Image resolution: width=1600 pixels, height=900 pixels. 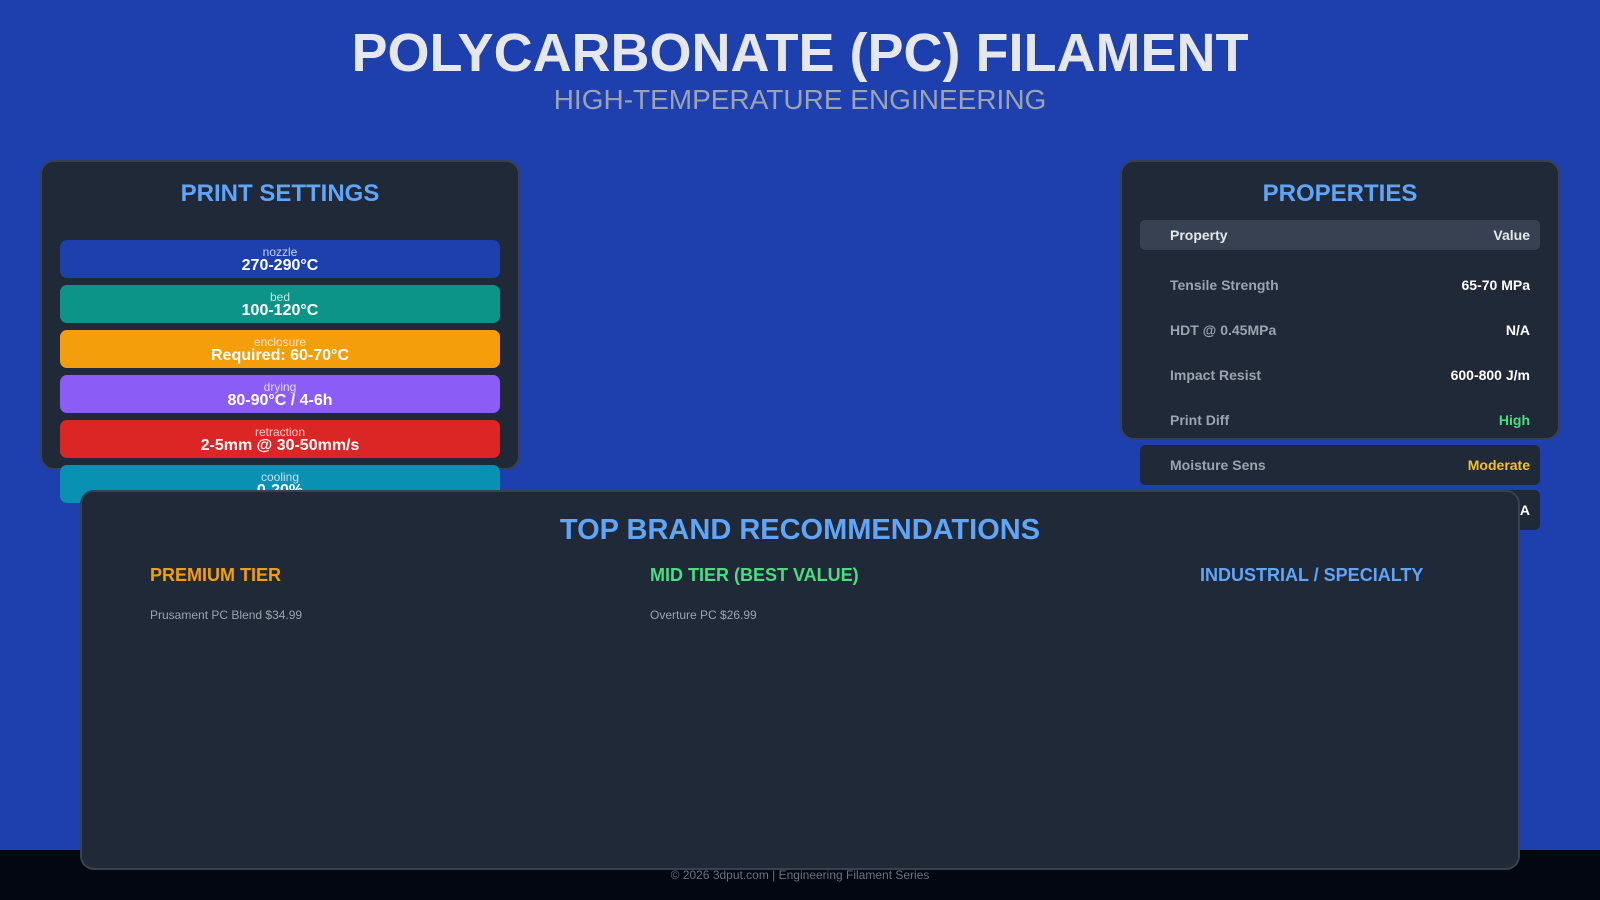 I want to click on setting-value: 2-5mm @ 30-50mm/s, so click(x=280, y=445).